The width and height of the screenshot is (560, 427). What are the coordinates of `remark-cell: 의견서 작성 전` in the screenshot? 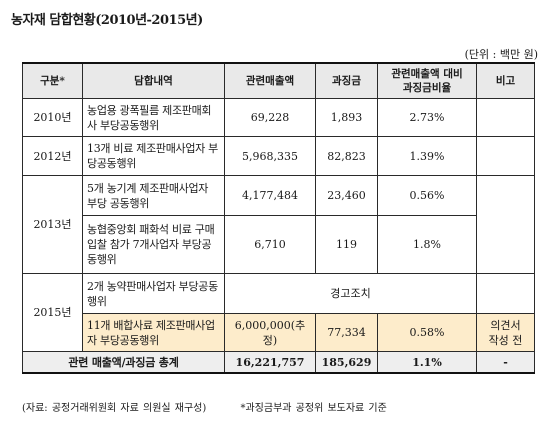 It's located at (505, 332).